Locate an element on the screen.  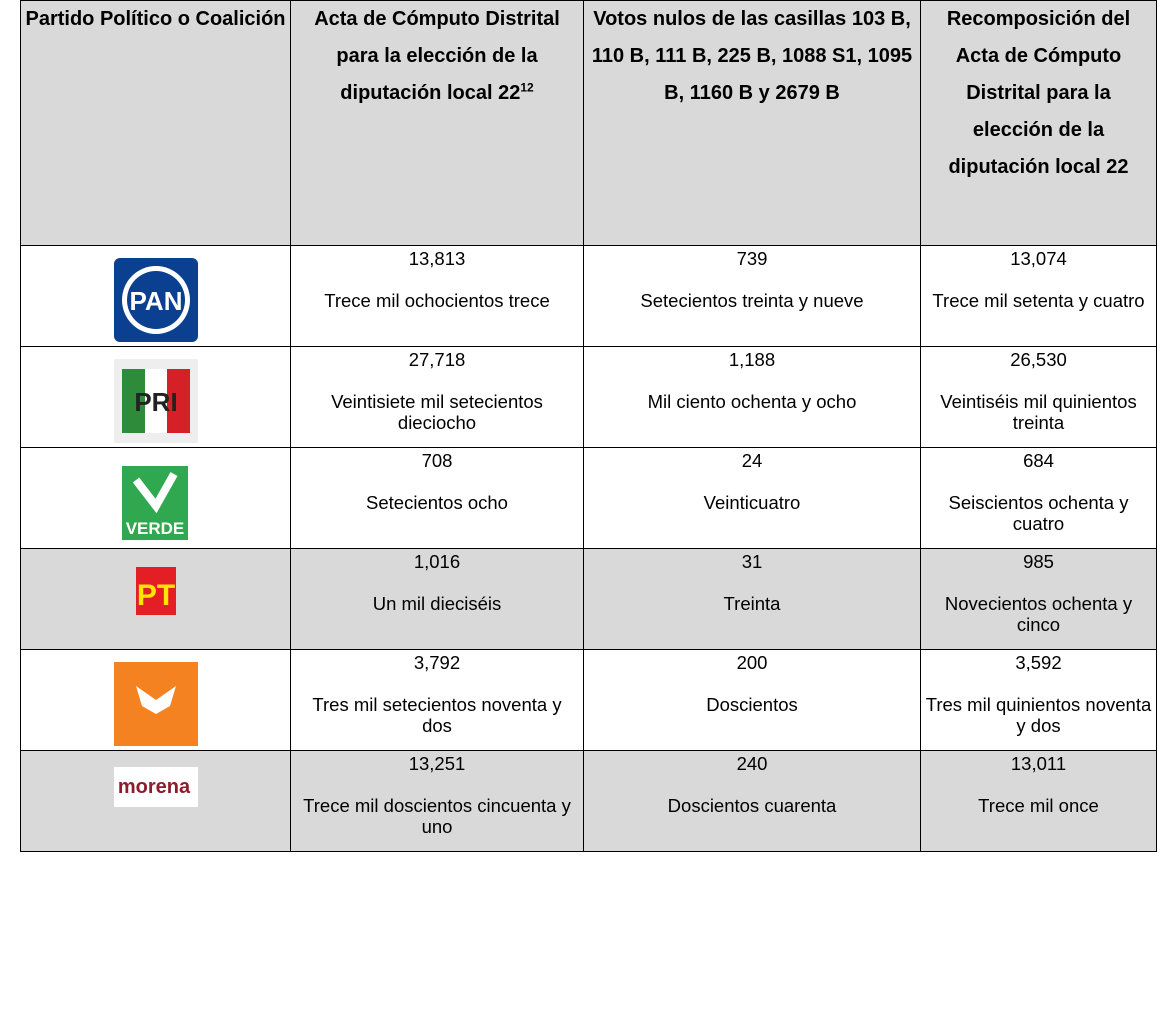
logo-w is located at coordinates (155, 401).